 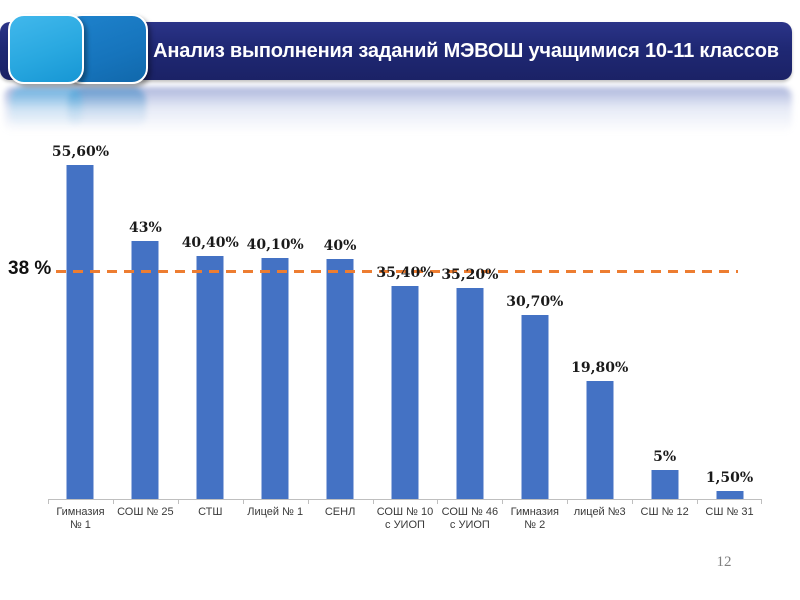 What do you see at coordinates (534, 518) in the screenshot?
I see `category-label: Гимназия № 2` at bounding box center [534, 518].